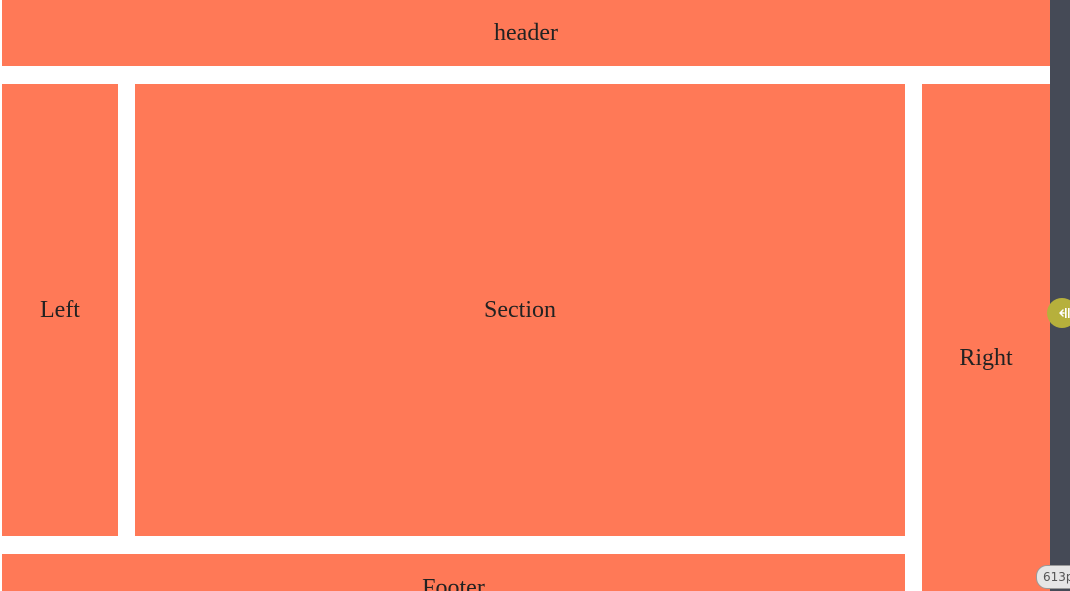  I want to click on left-label: Left, so click(60, 309).